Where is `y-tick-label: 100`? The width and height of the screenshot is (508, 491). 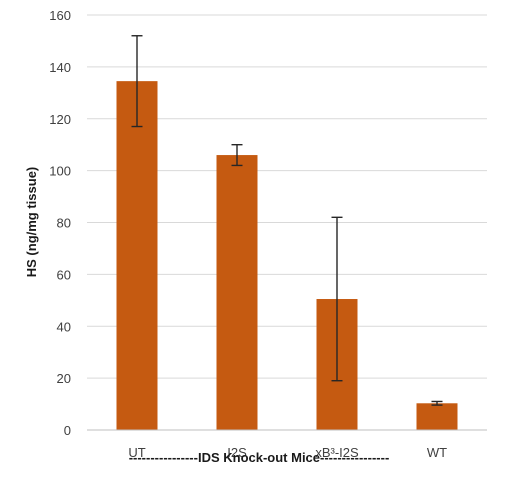 y-tick-label: 100 is located at coordinates (60, 171).